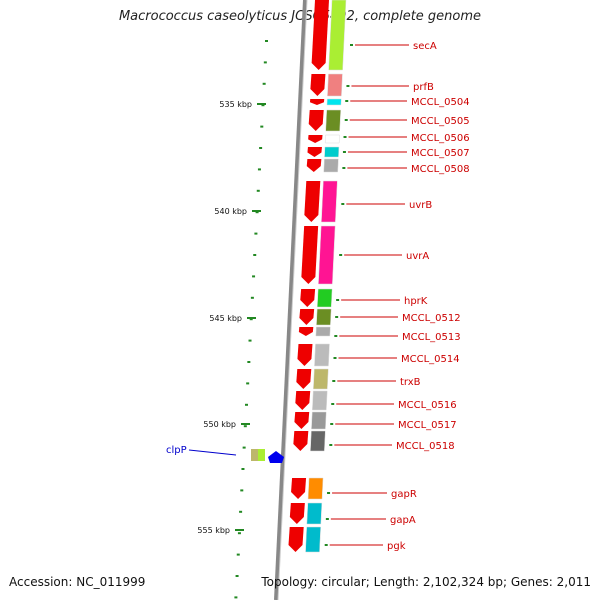 The width and height of the screenshot is (600, 600). I want to click on gene-label: hprK, so click(416, 301).